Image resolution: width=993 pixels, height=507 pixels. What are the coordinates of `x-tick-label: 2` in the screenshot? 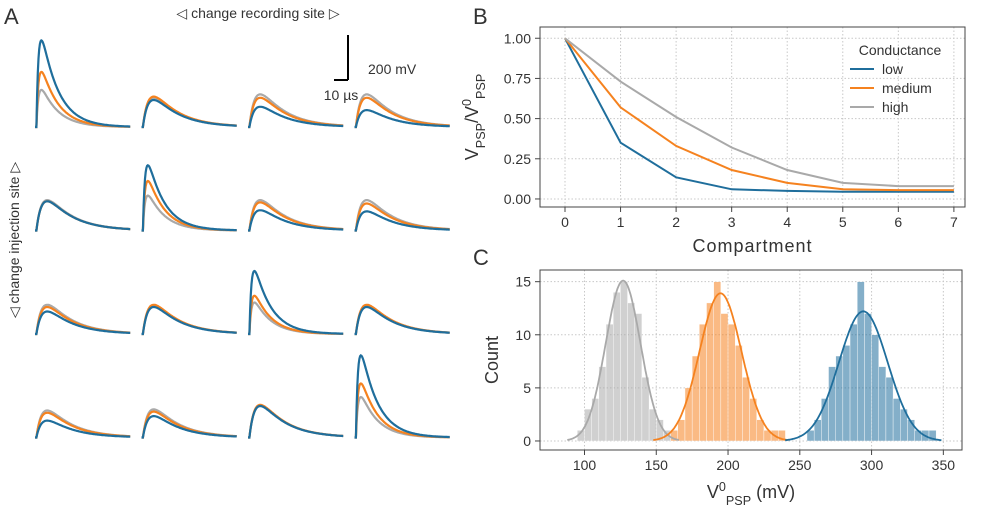 It's located at (676, 222).